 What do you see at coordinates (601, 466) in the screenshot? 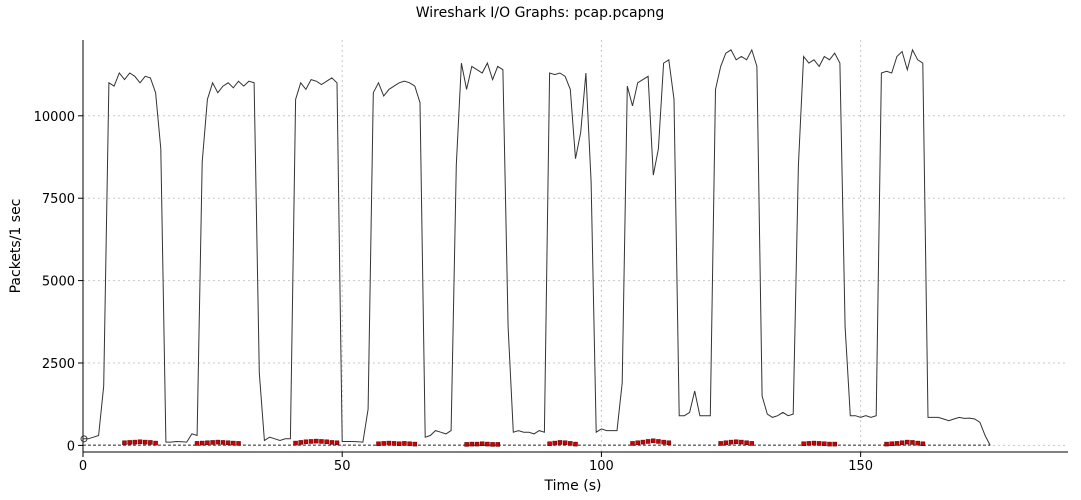
I see `x-tick-label: 100` at bounding box center [601, 466].